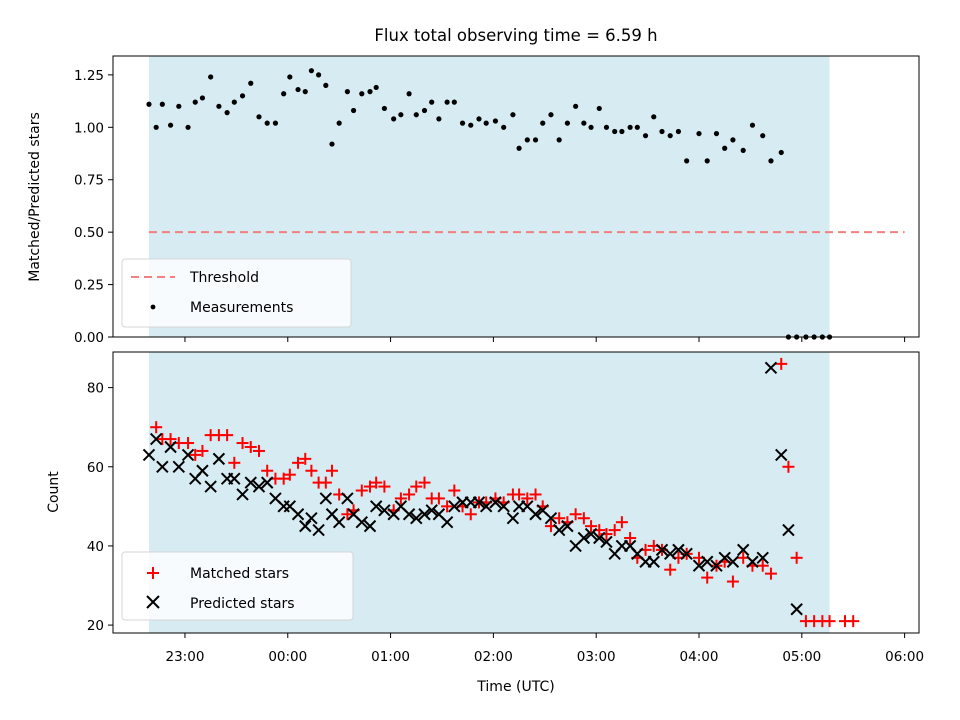 This screenshot has height=720, width=960. I want to click on y-tick-label: 60, so click(95, 468).